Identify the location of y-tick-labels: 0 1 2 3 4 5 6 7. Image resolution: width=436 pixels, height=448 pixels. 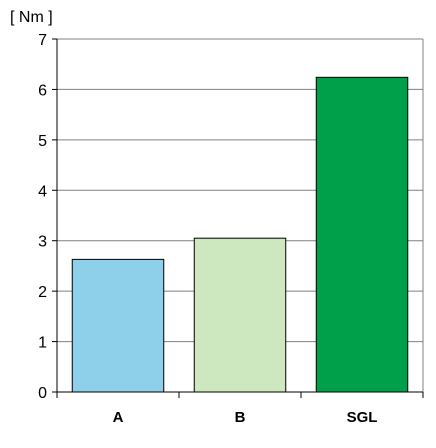
(42, 217).